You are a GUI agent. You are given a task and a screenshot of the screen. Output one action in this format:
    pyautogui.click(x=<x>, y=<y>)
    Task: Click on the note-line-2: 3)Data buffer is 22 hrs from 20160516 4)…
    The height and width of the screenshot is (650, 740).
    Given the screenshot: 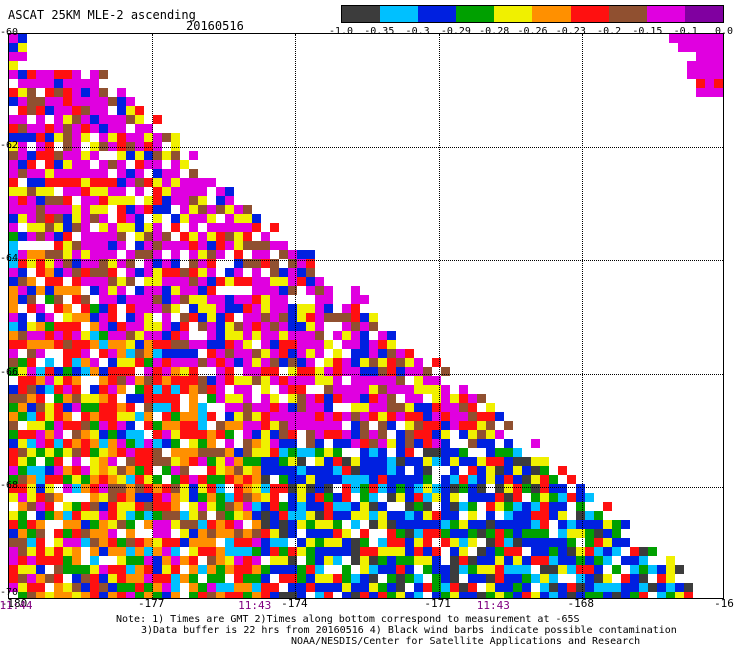 What is the action you would take?
    pyautogui.click(x=409, y=630)
    